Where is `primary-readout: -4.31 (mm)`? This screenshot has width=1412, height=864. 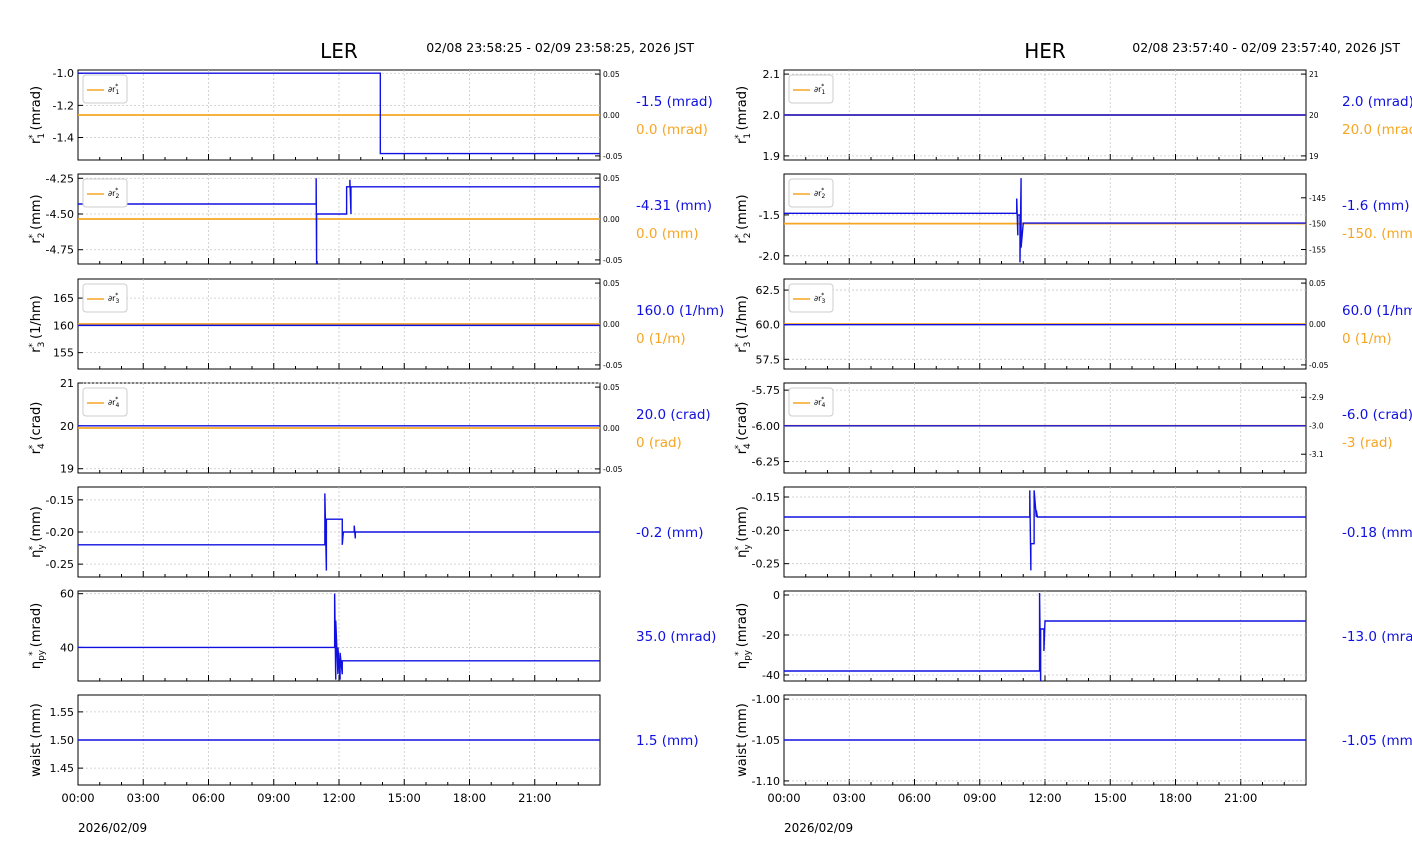
primary-readout: -4.31 (mm) is located at coordinates (674, 206).